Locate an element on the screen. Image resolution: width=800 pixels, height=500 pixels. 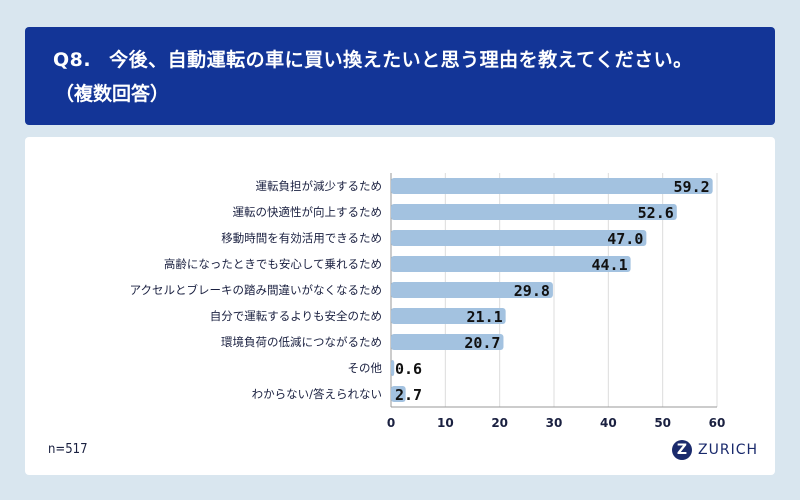
data-label: 21.1 is located at coordinates (485, 317).